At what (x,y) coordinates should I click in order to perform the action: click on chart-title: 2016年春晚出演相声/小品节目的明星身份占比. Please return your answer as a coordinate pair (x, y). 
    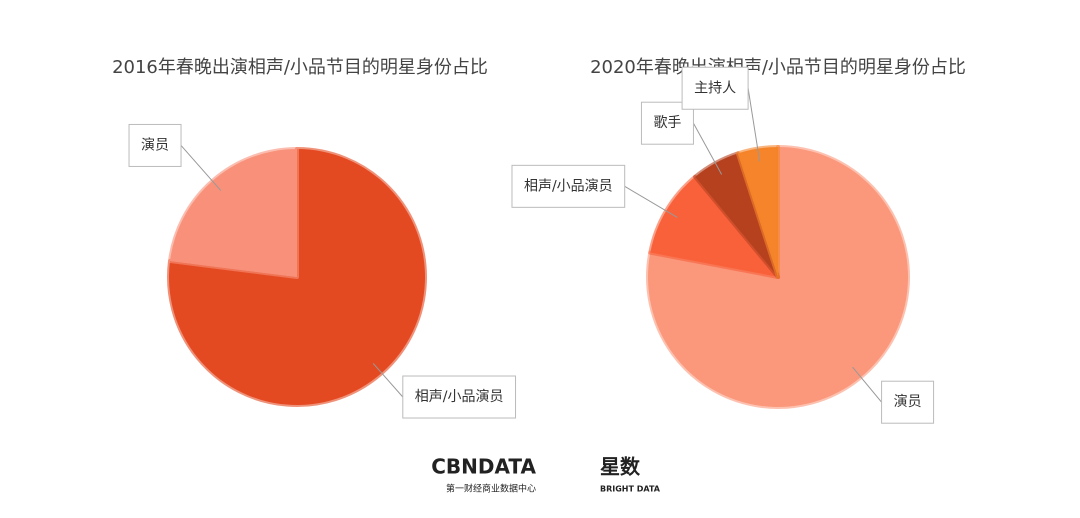
    Looking at the image, I should click on (300, 67).